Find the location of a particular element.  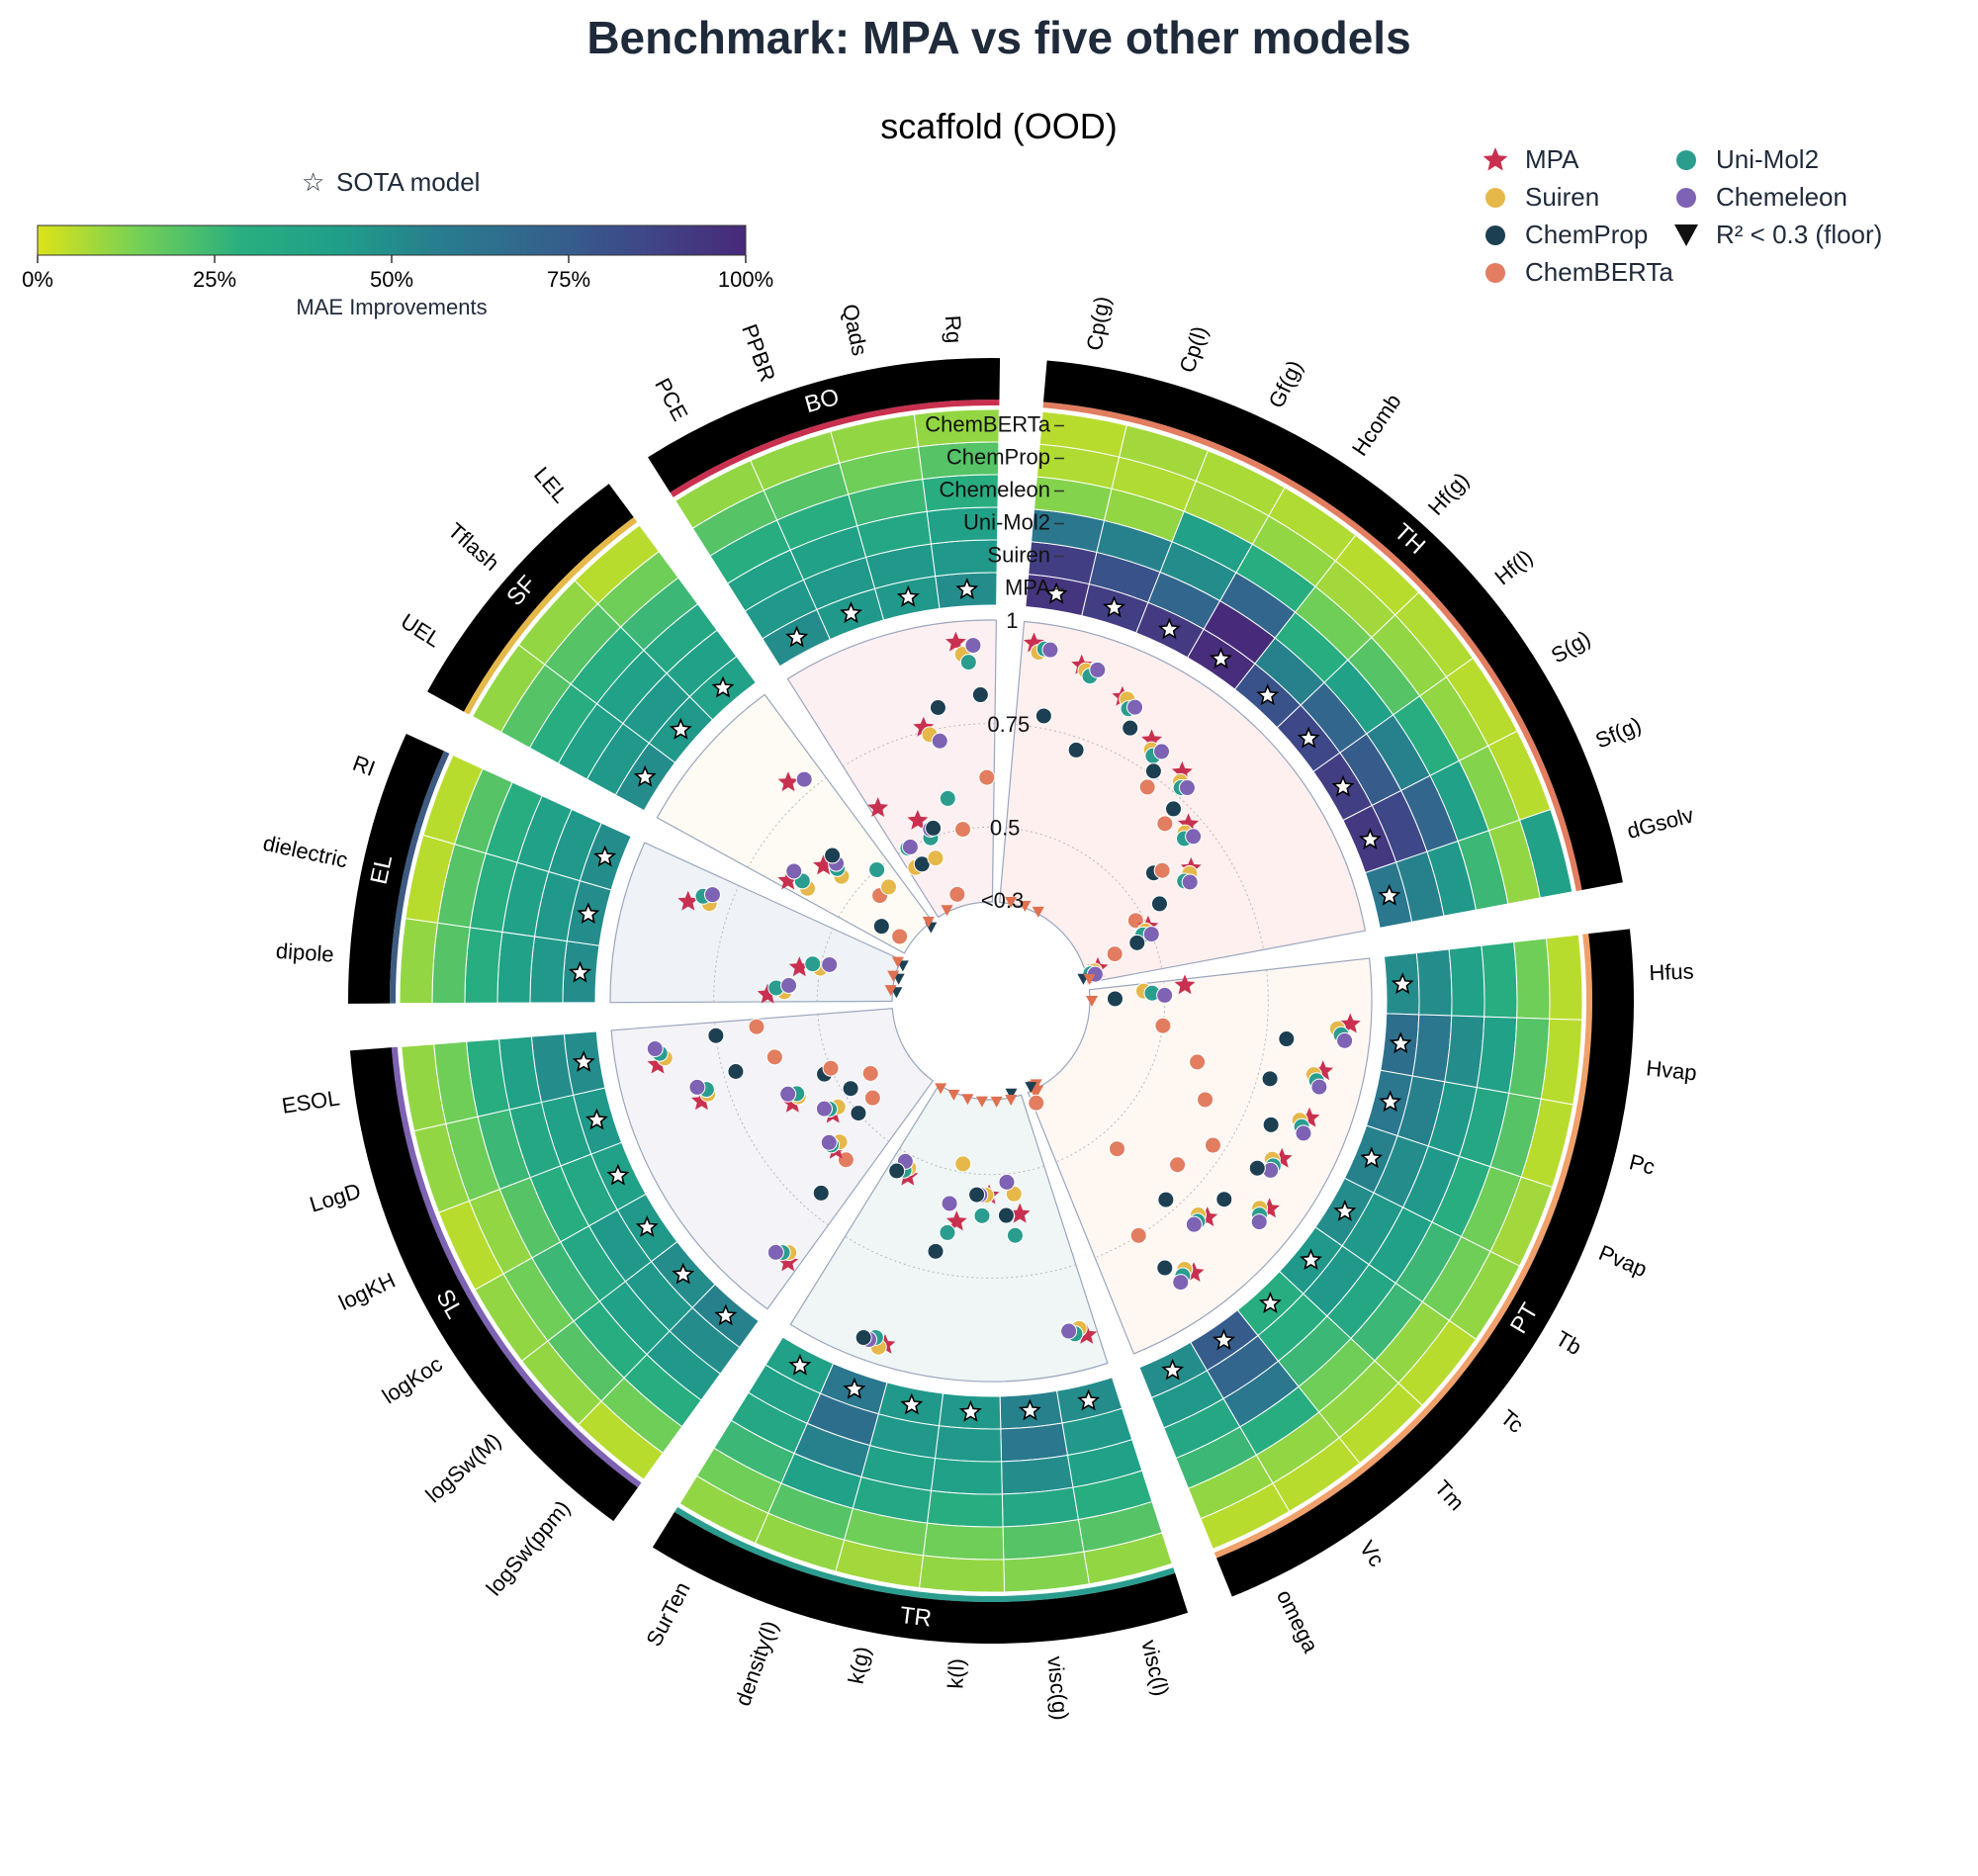

task-label: Vc is located at coordinates (1372, 1553).